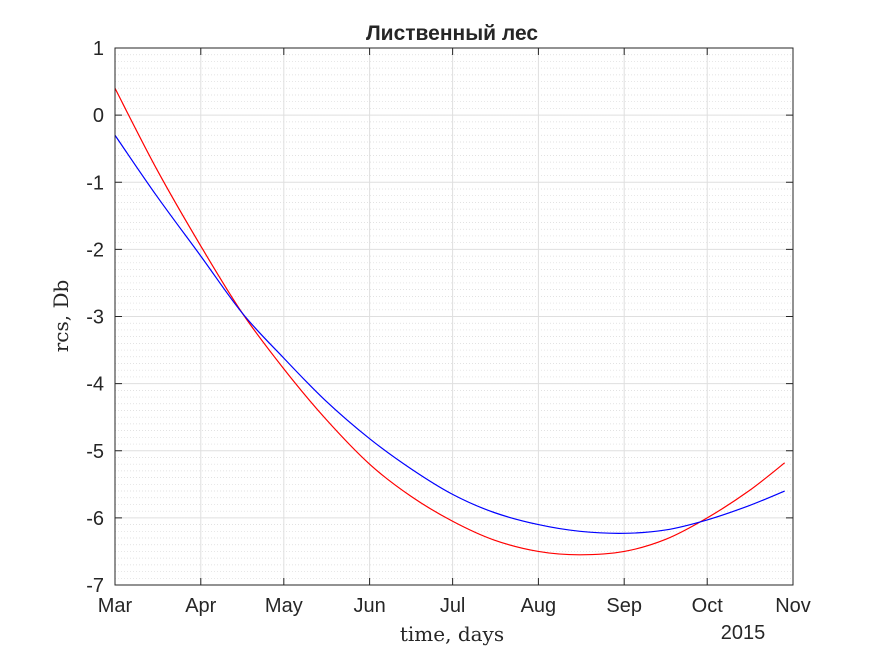  I want to click on x-tick-label: Aug, so click(539, 606).